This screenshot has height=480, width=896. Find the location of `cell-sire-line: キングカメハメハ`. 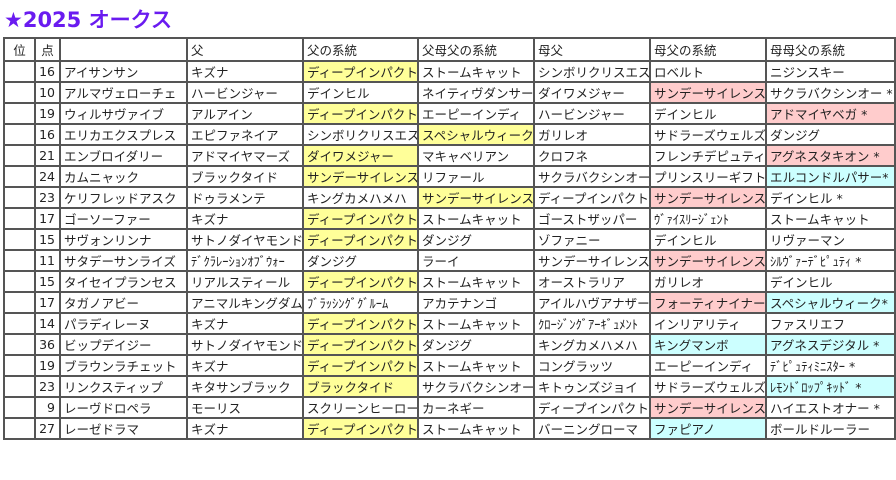

cell-sire-line: キングカメハメハ is located at coordinates (360, 197).